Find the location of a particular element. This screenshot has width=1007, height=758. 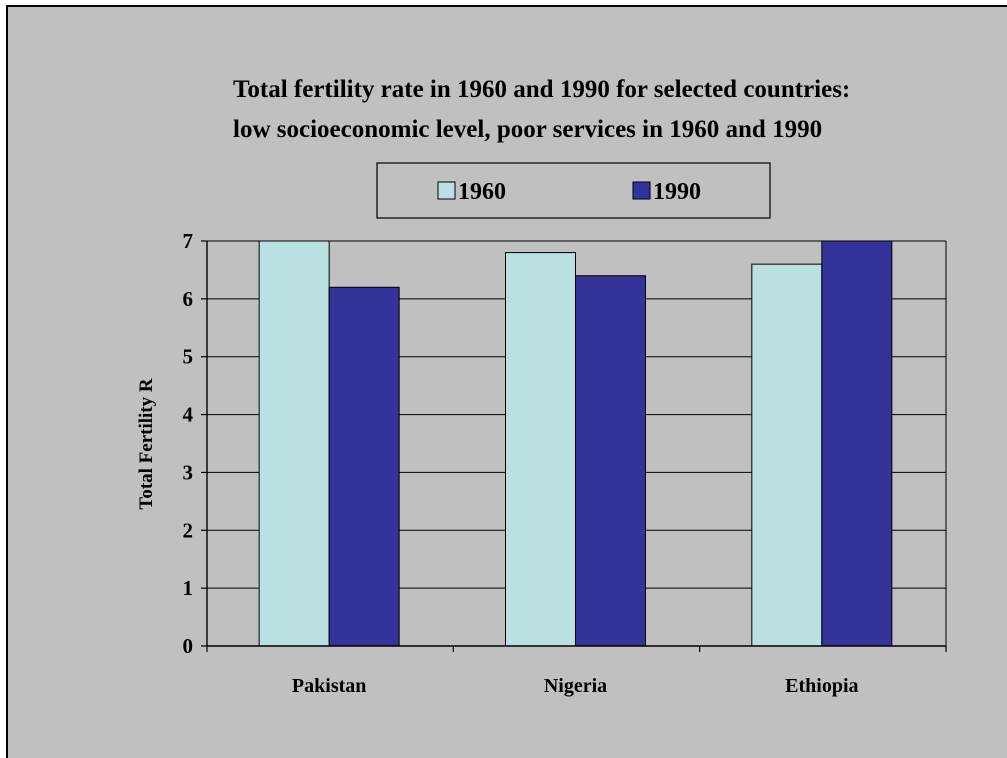

y-tick-labels: 0 1 2 3 4 5 6 7 is located at coordinates (188, 443).